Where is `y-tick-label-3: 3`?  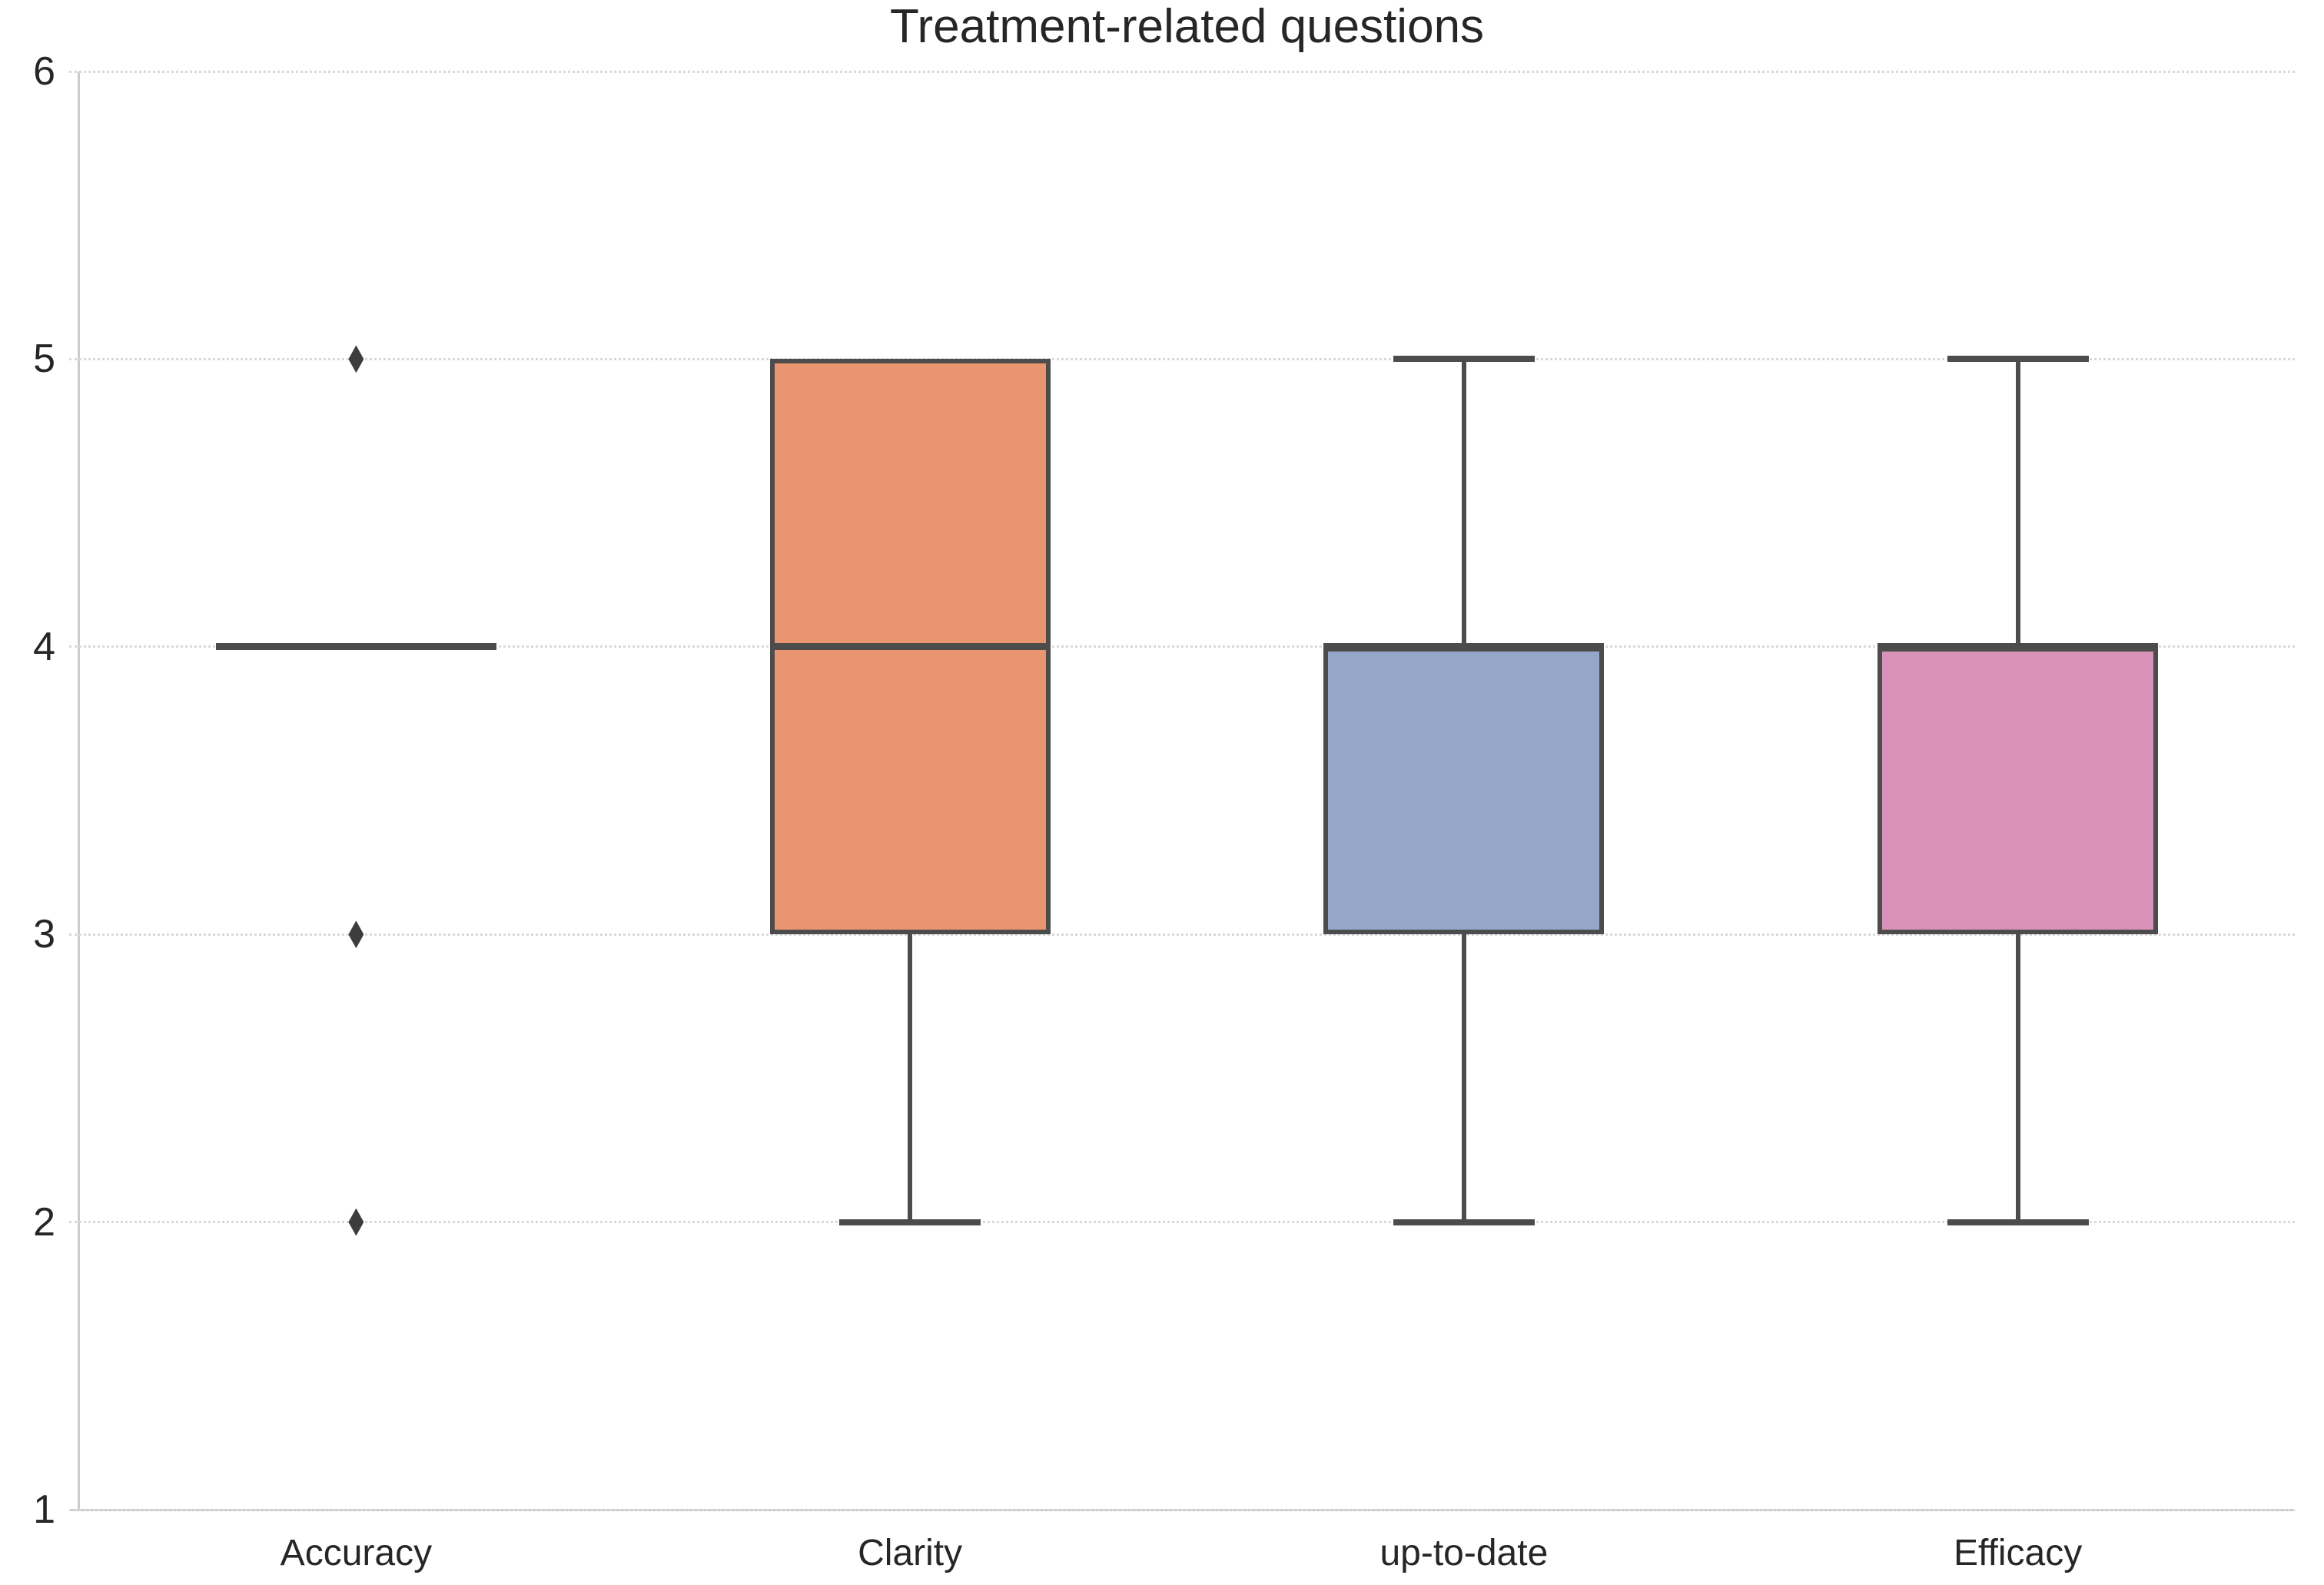 y-tick-label-3: 3 is located at coordinates (44, 935).